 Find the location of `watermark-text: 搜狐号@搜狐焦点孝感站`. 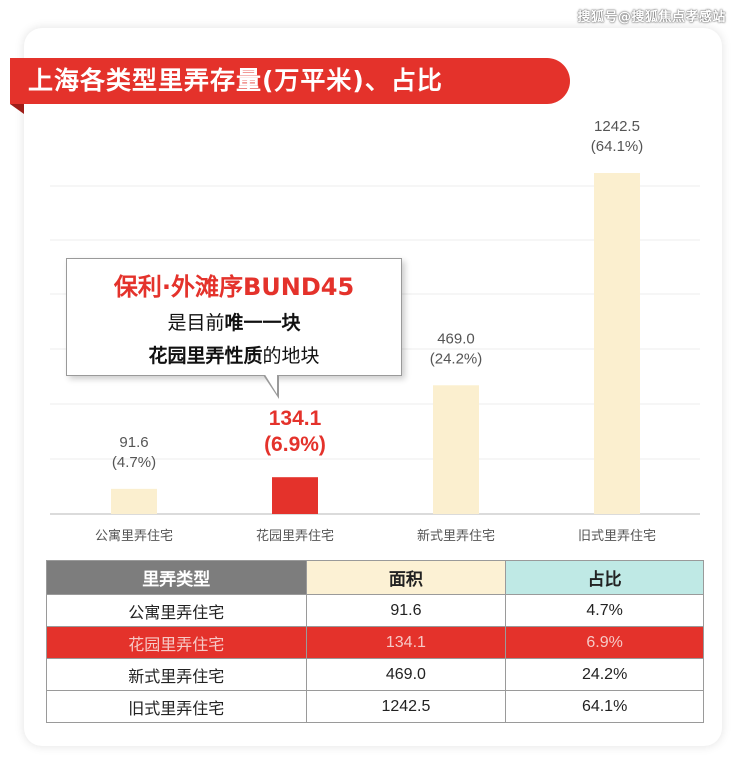

watermark-text: 搜狐号@搜狐焦点孝感站 is located at coordinates (651, 17).